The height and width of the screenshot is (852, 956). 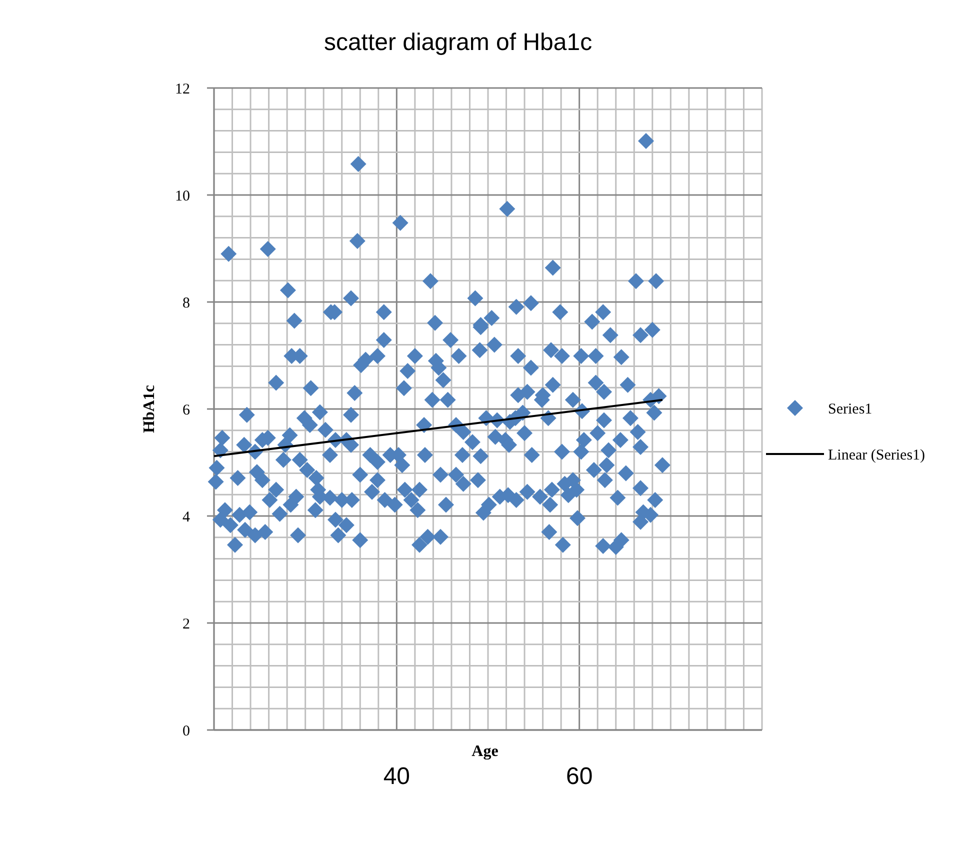 I want to click on y-tick-label: 10, so click(x=182, y=196).